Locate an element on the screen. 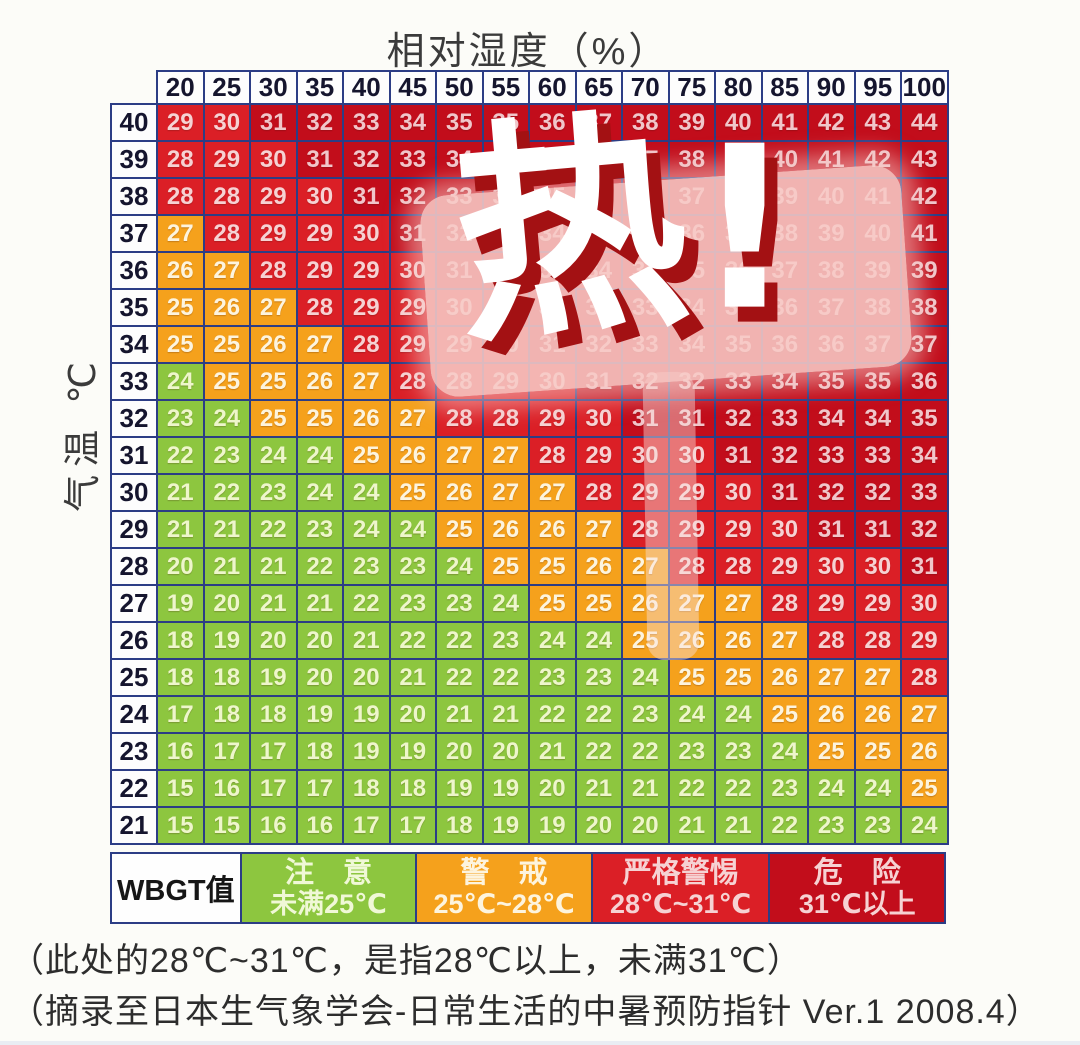  humidity-header-cell: 80 is located at coordinates (738, 87).